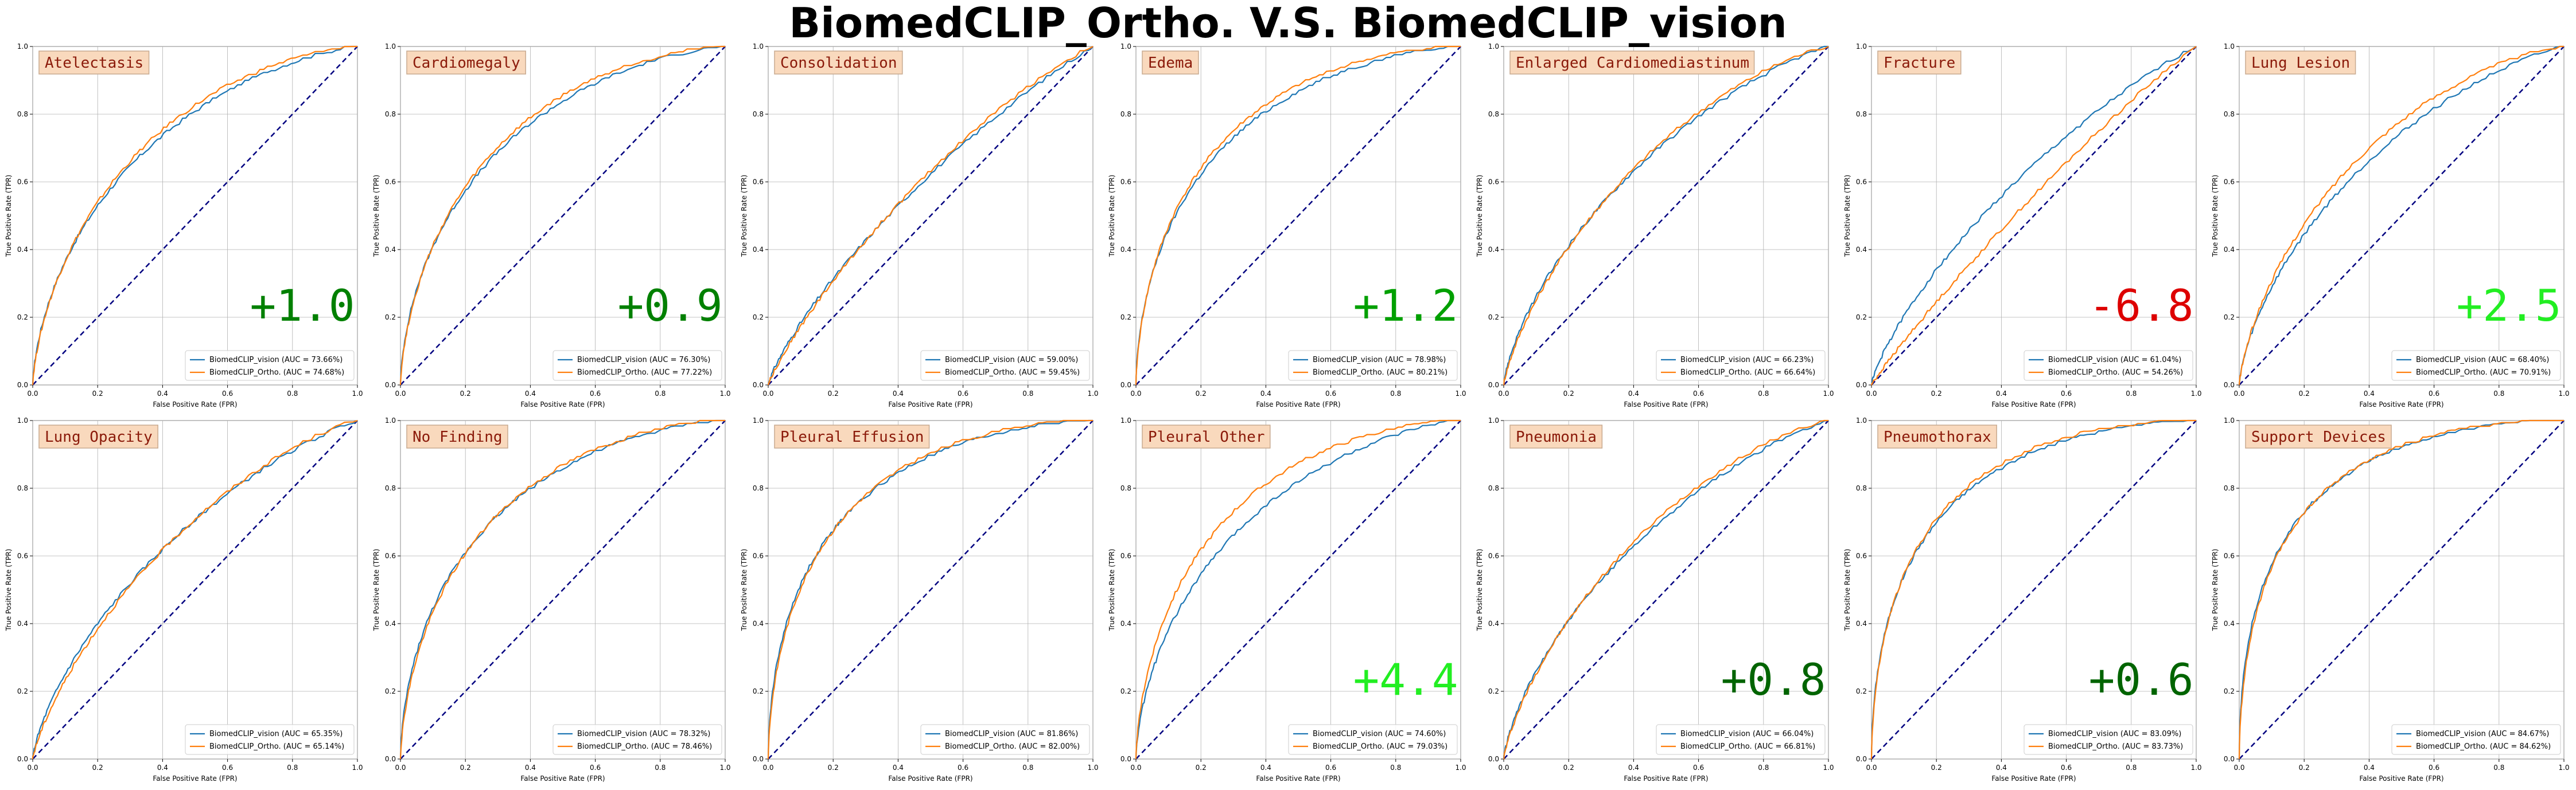 This screenshot has width=2576, height=790. What do you see at coordinates (467, 63) in the screenshot?
I see `category-label: Cardiomegaly` at bounding box center [467, 63].